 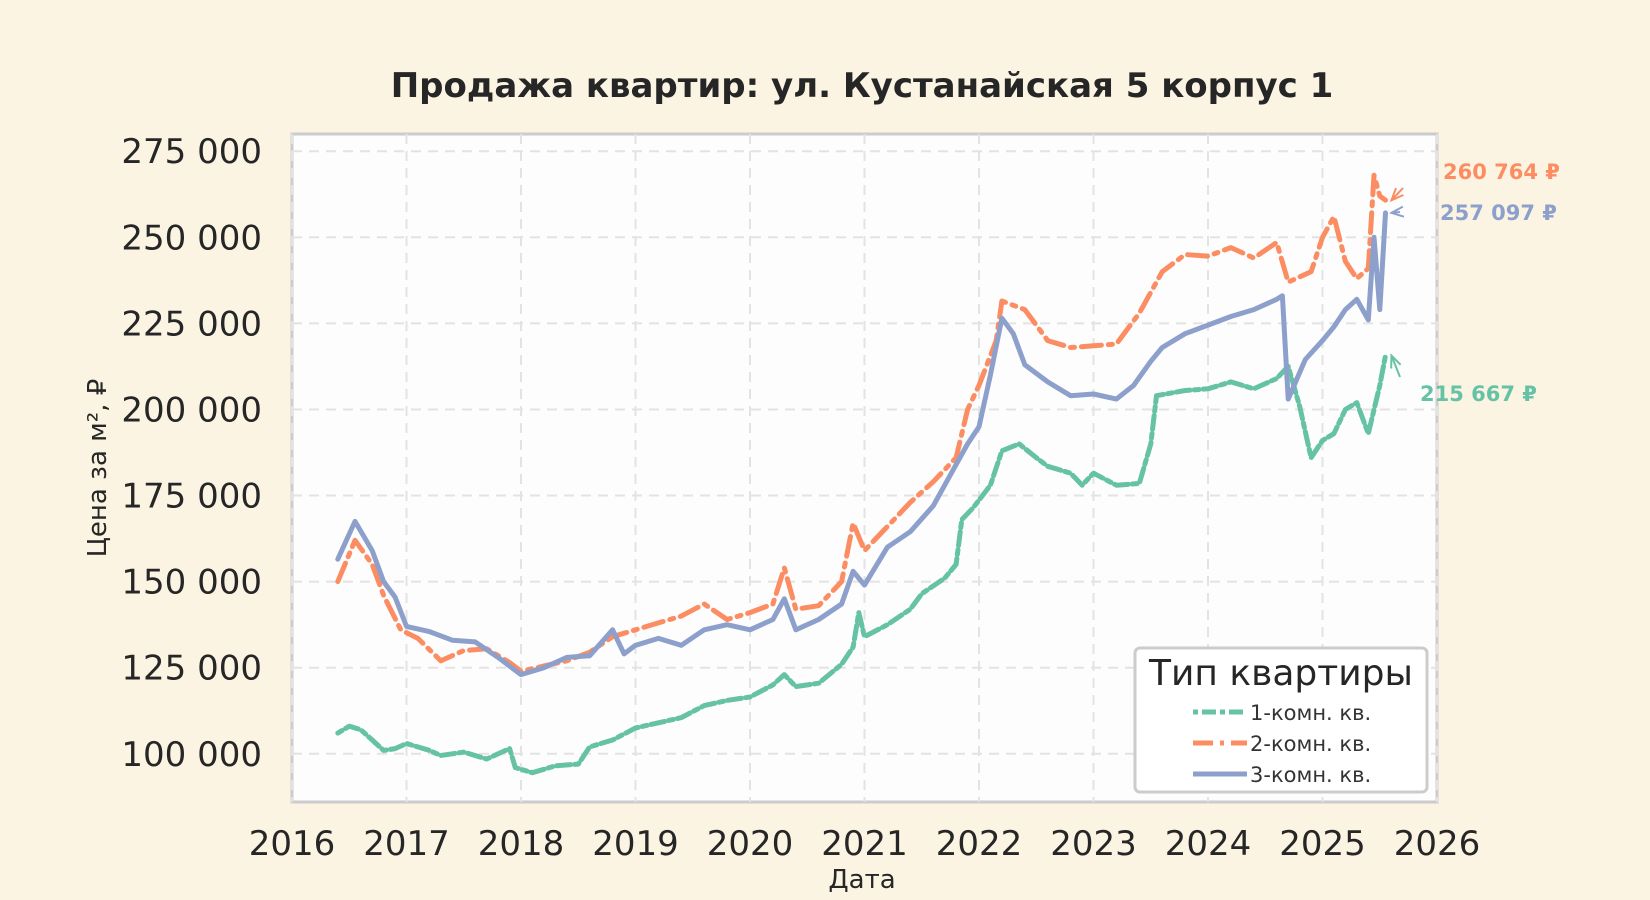 I want to click on end-value-label-1: 215 667 ₽, so click(x=1478, y=394).